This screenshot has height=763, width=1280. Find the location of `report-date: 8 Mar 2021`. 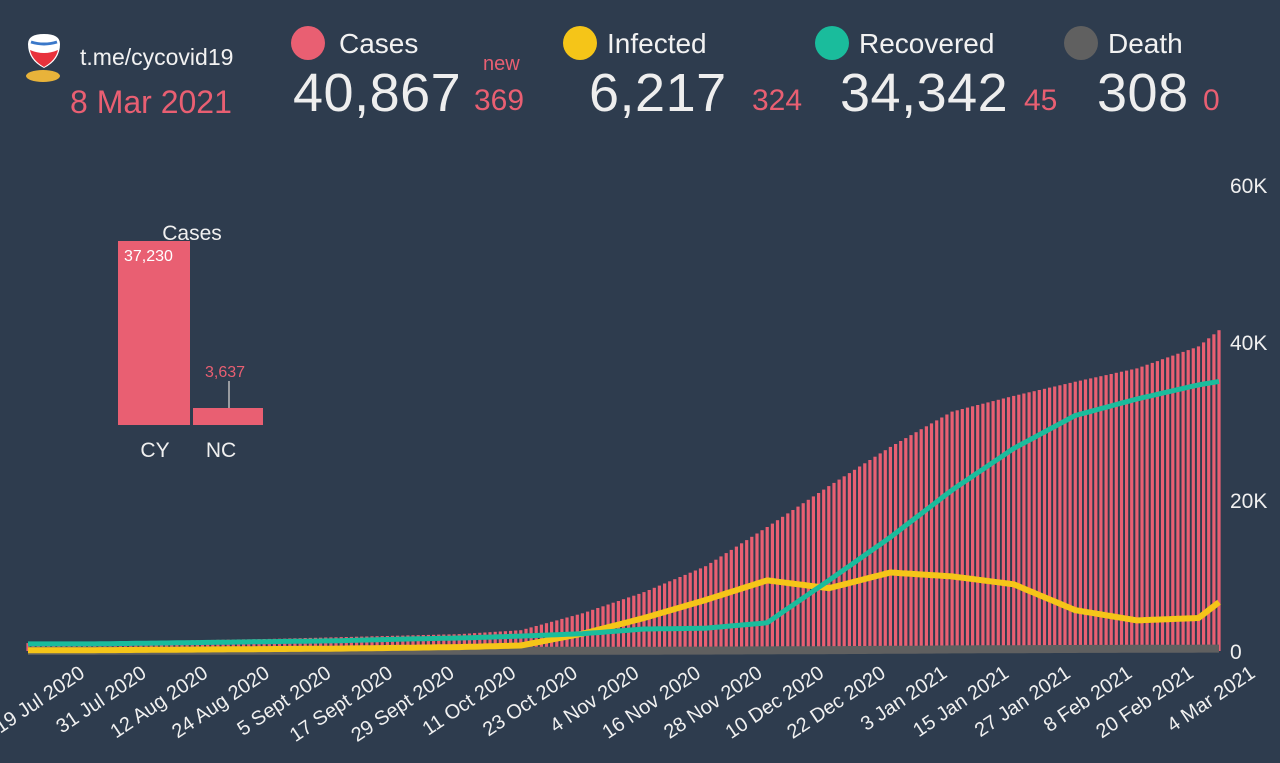

report-date: 8 Mar 2021 is located at coordinates (151, 102).